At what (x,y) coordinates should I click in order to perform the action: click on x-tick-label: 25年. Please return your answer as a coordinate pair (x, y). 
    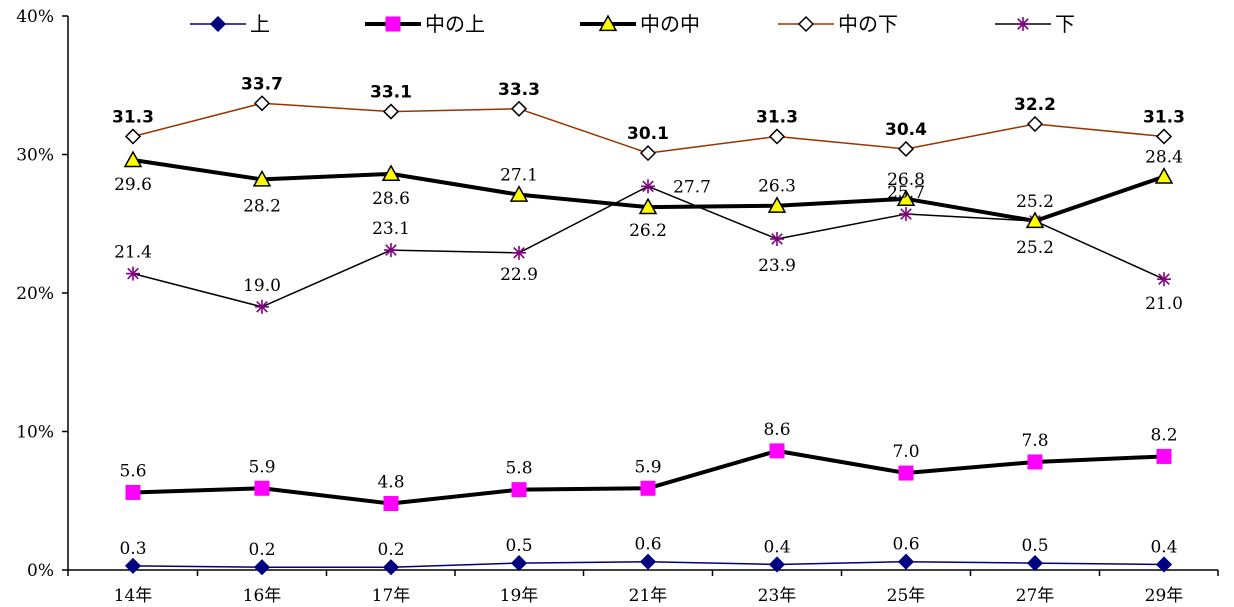
    Looking at the image, I should click on (906, 596).